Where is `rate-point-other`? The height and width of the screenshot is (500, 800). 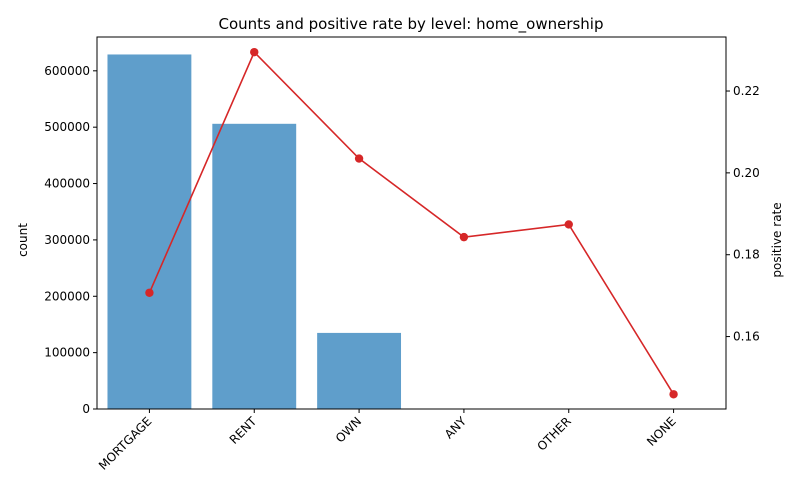
rate-point-other is located at coordinates (568, 224).